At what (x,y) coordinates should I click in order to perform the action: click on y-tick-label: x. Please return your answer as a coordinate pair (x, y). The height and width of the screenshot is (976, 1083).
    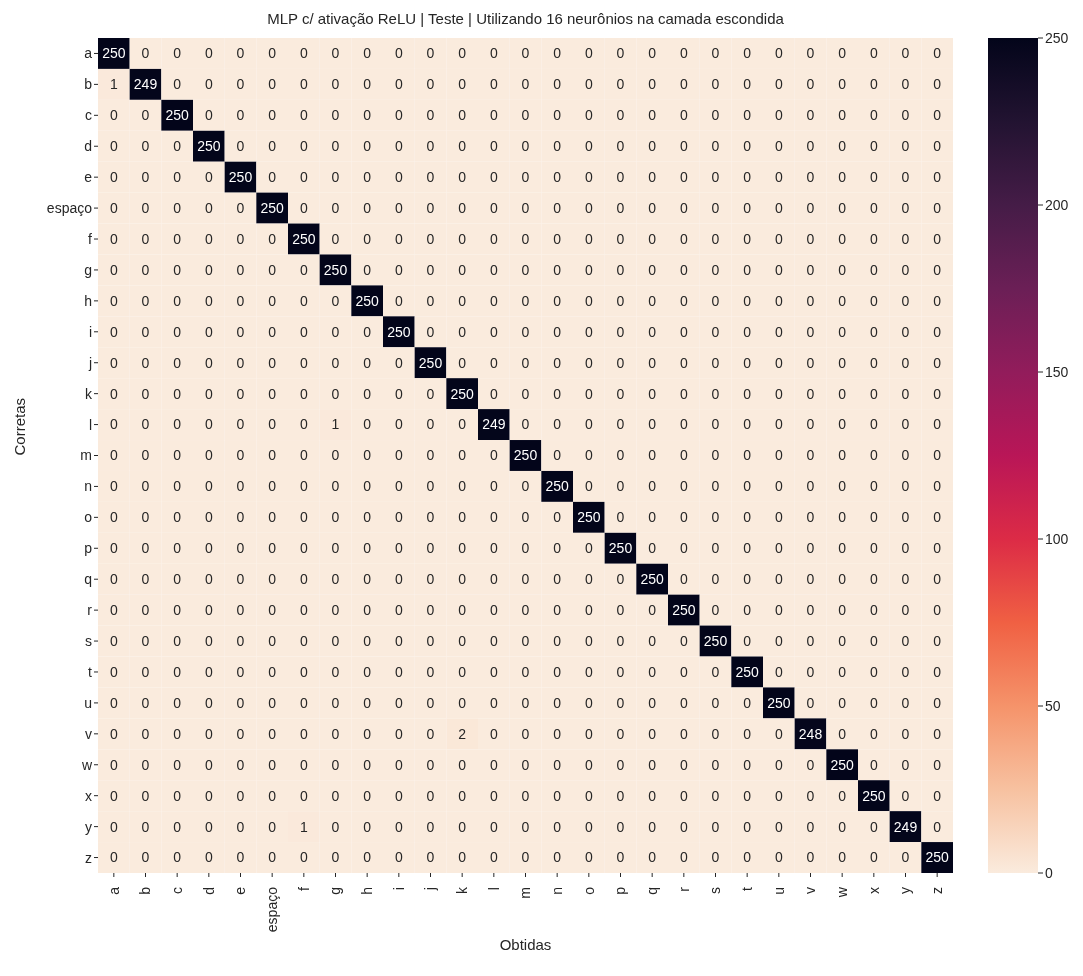
    Looking at the image, I should click on (88, 795).